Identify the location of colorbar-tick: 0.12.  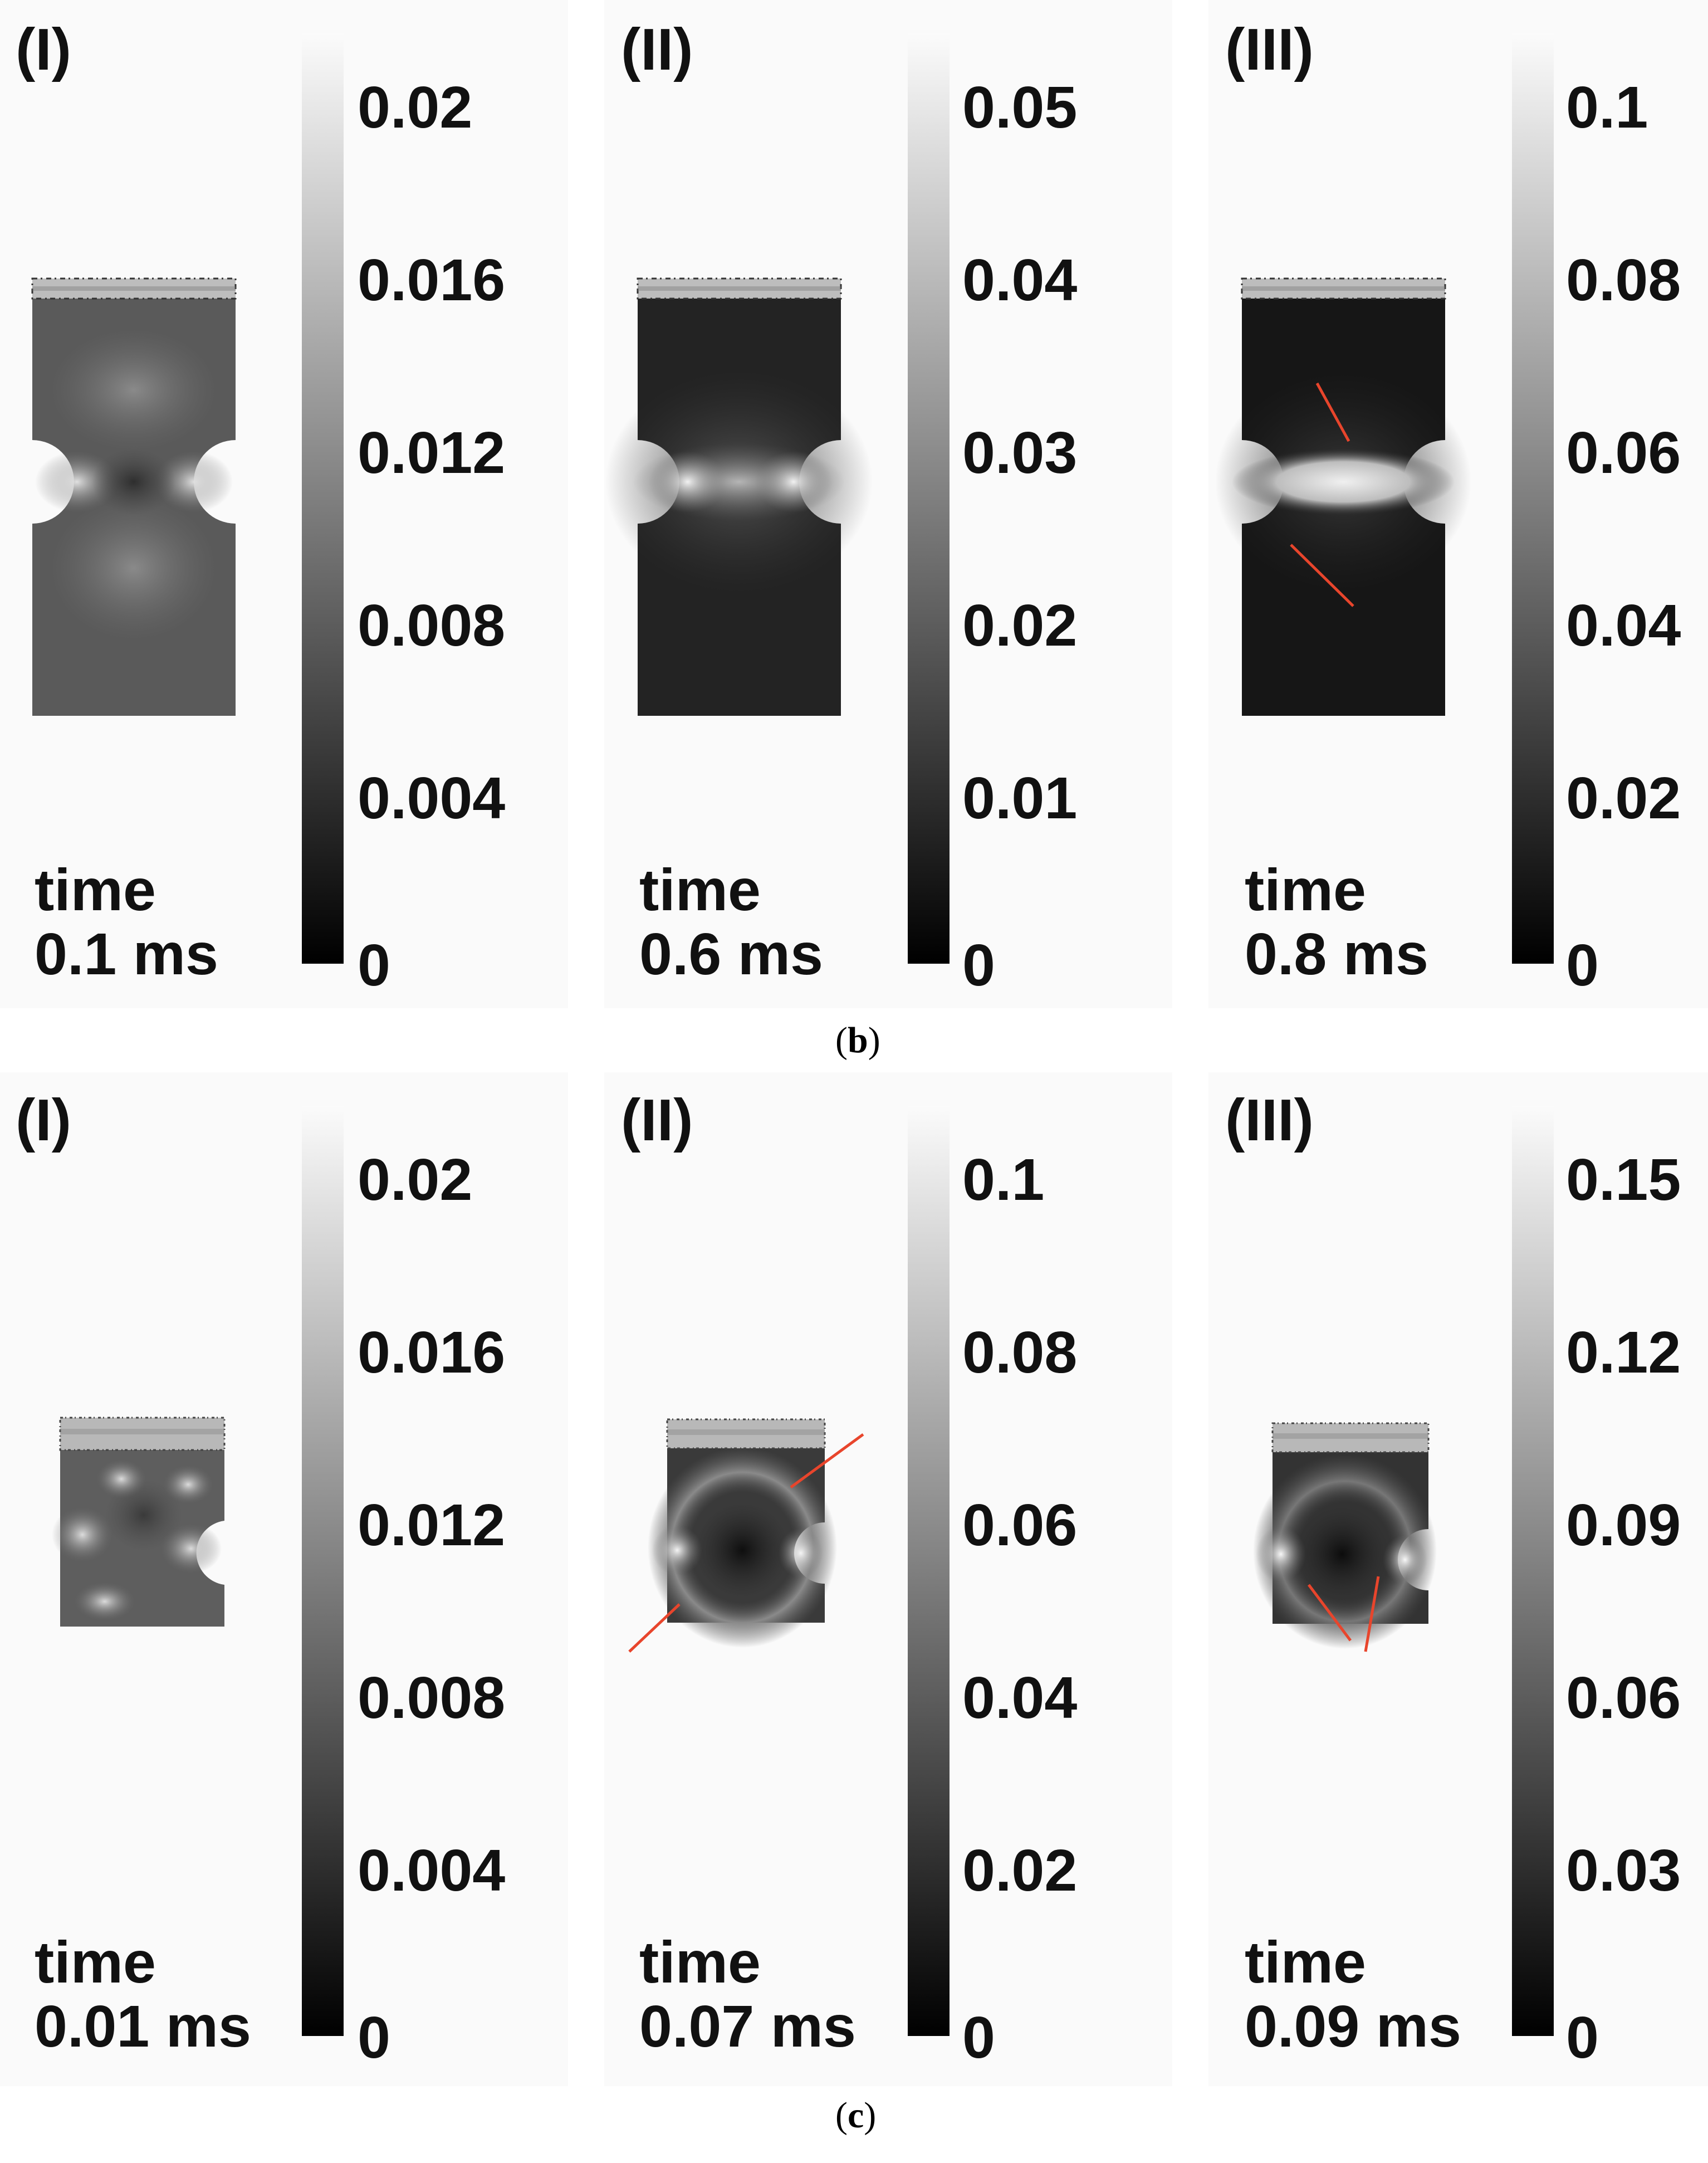
(1623, 1352).